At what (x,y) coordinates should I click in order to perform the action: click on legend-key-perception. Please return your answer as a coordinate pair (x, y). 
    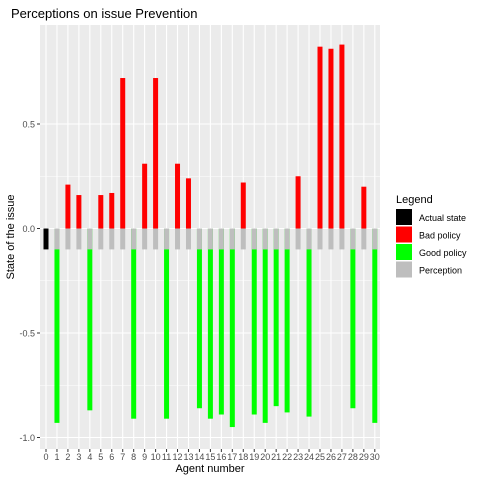
    Looking at the image, I should click on (404, 269).